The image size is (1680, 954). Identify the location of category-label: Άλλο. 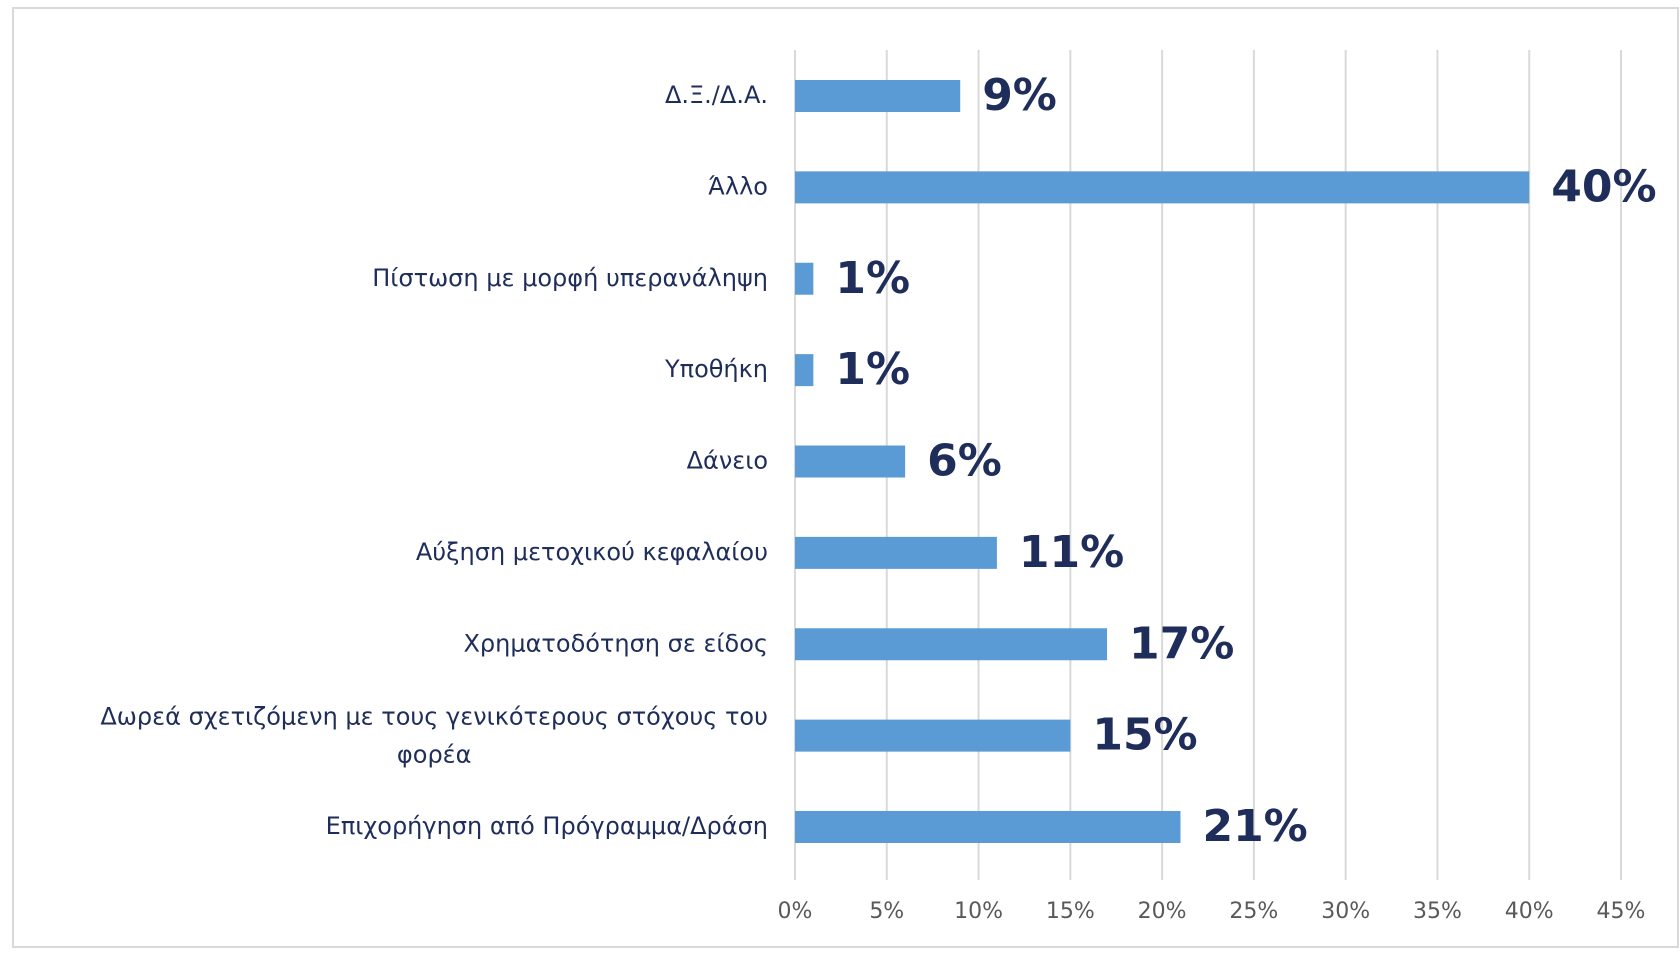
(738, 186).